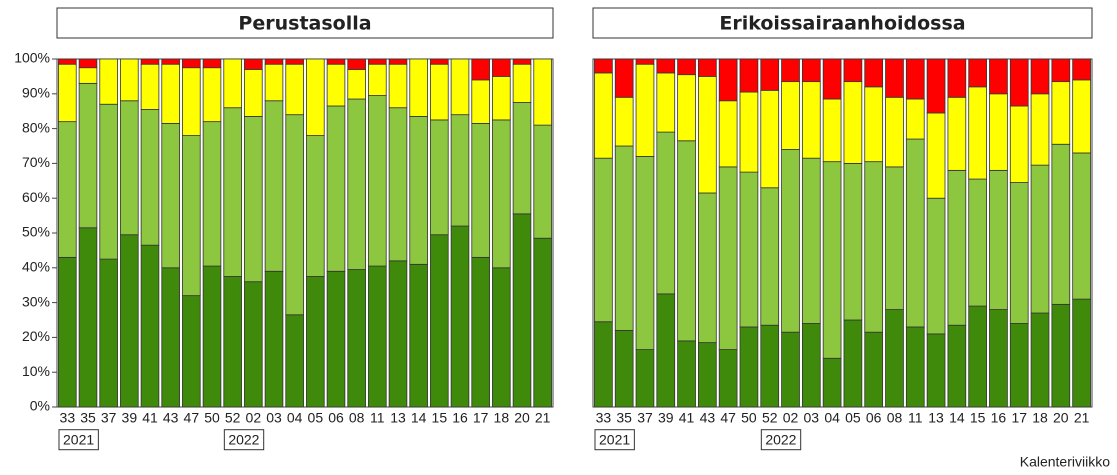  Describe the element at coordinates (36, 93) in the screenshot. I see `y-tick-label: 90%` at that location.